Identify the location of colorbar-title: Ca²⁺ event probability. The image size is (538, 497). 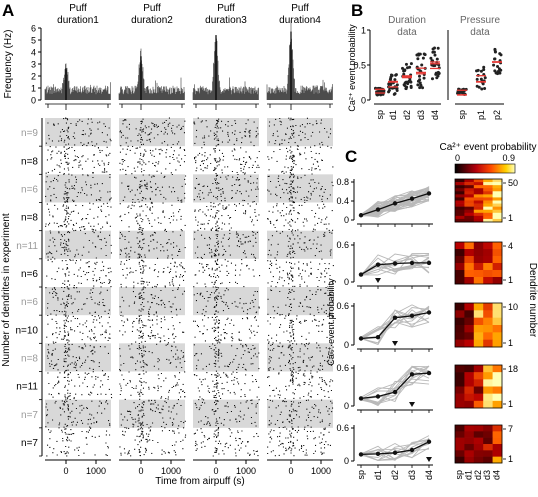
(488, 147).